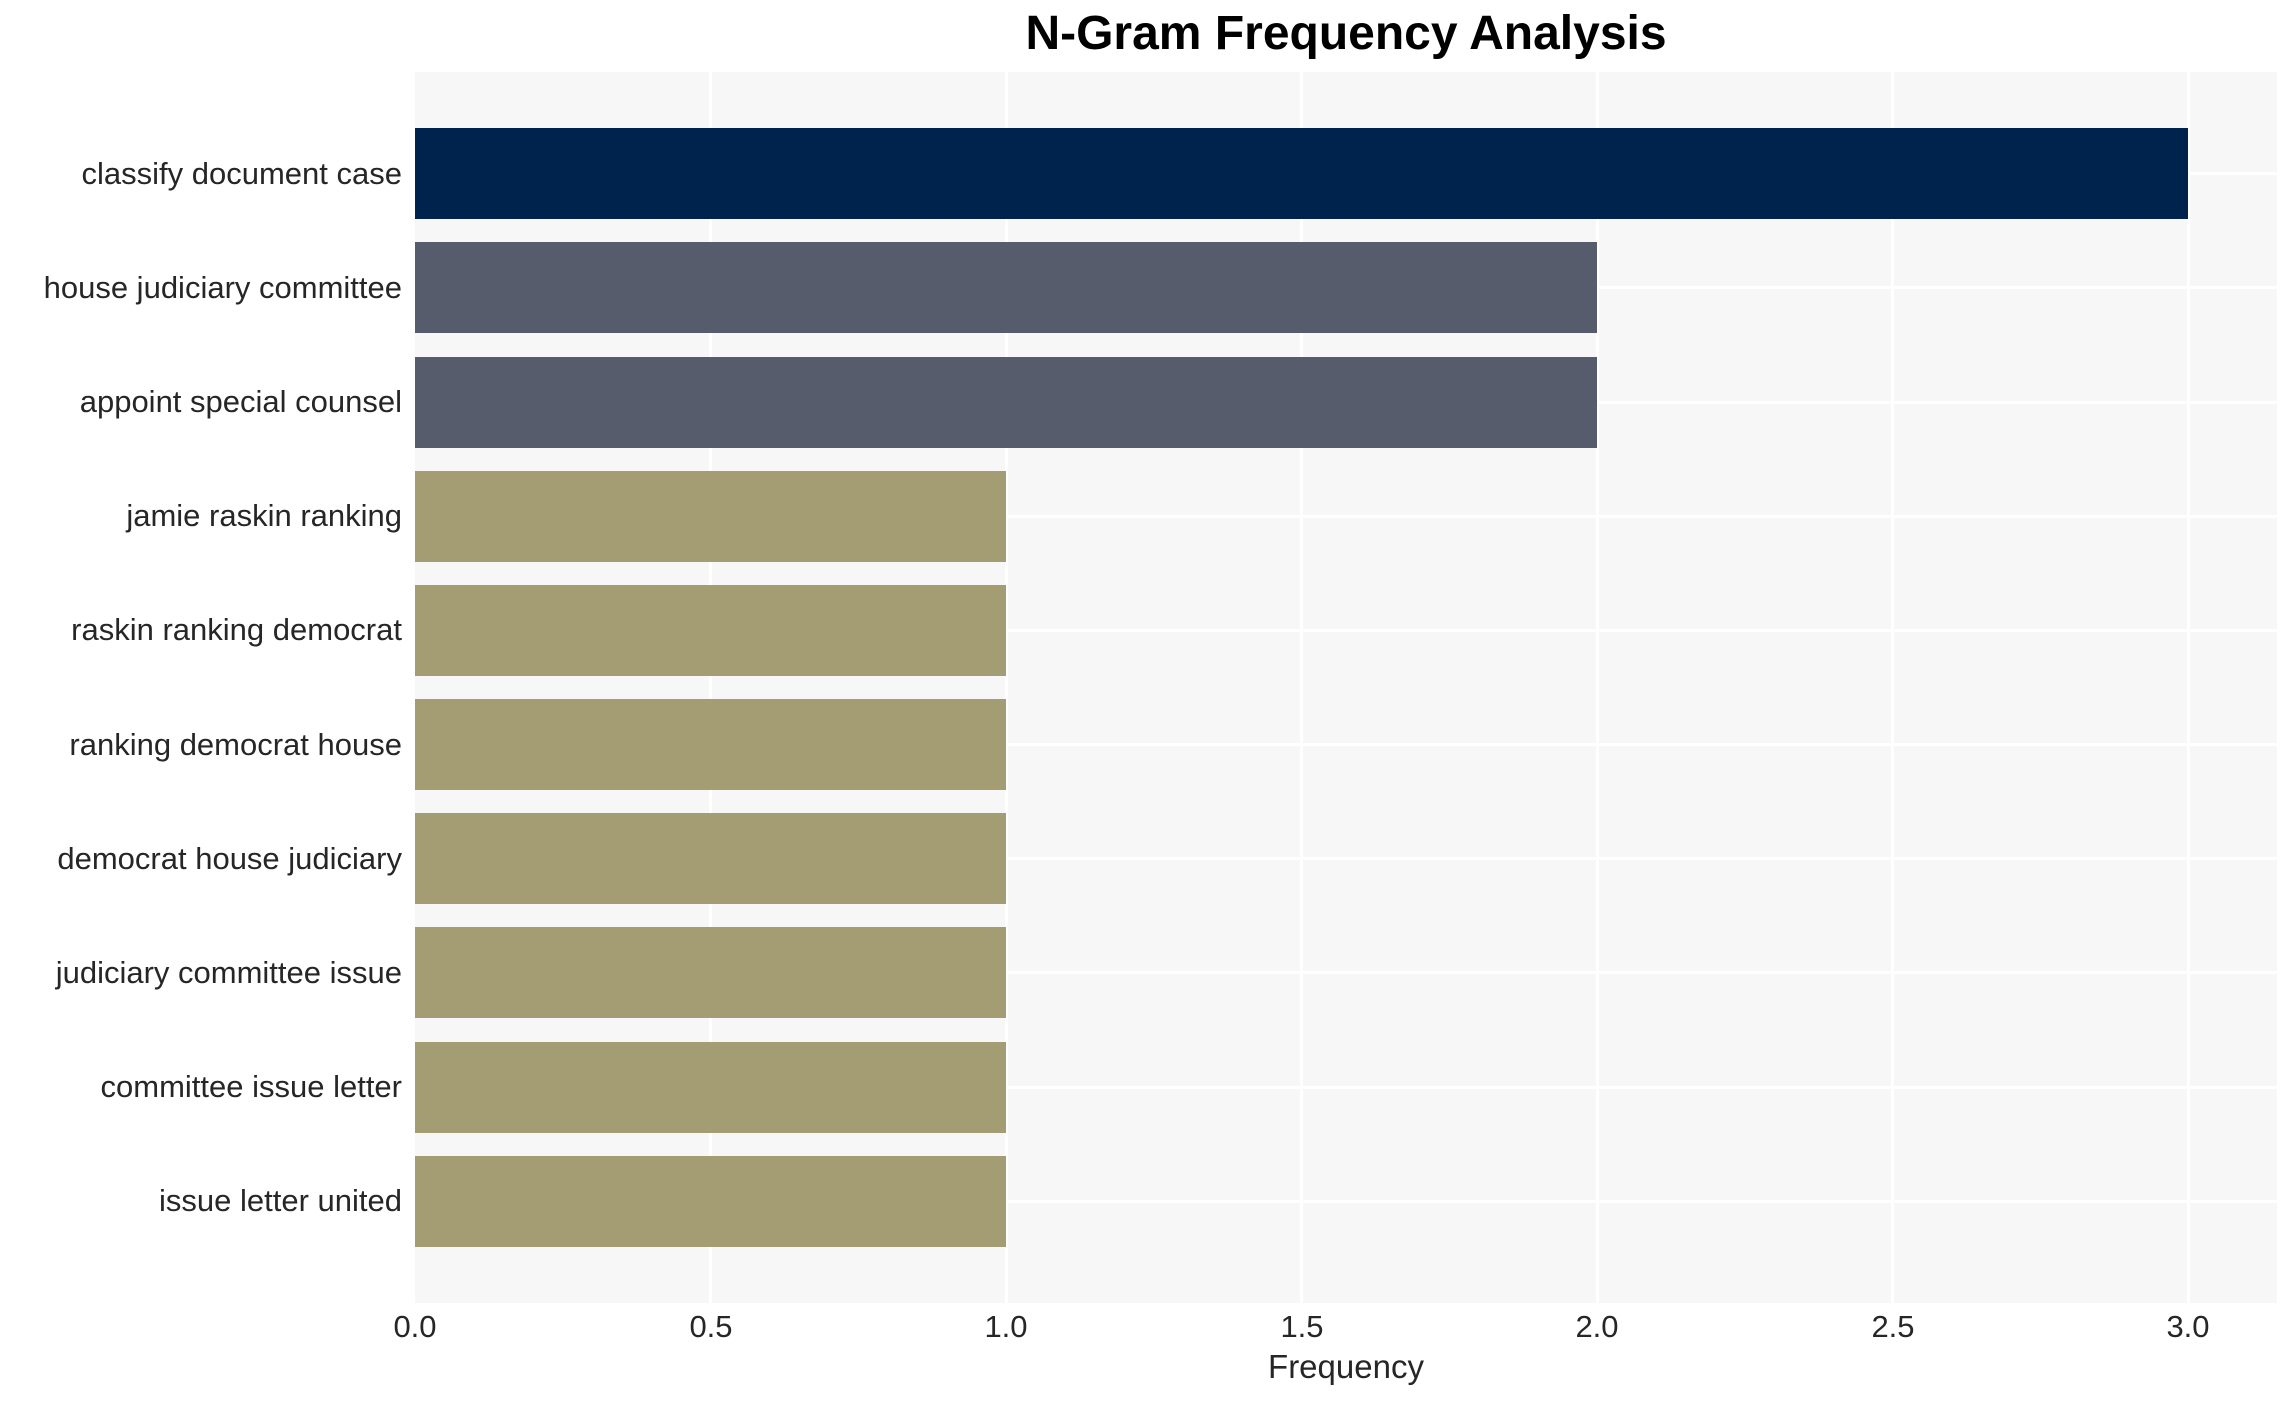 Image resolution: width=2295 pixels, height=1402 pixels. I want to click on y-tick-label: issue letter united, so click(280, 1200).